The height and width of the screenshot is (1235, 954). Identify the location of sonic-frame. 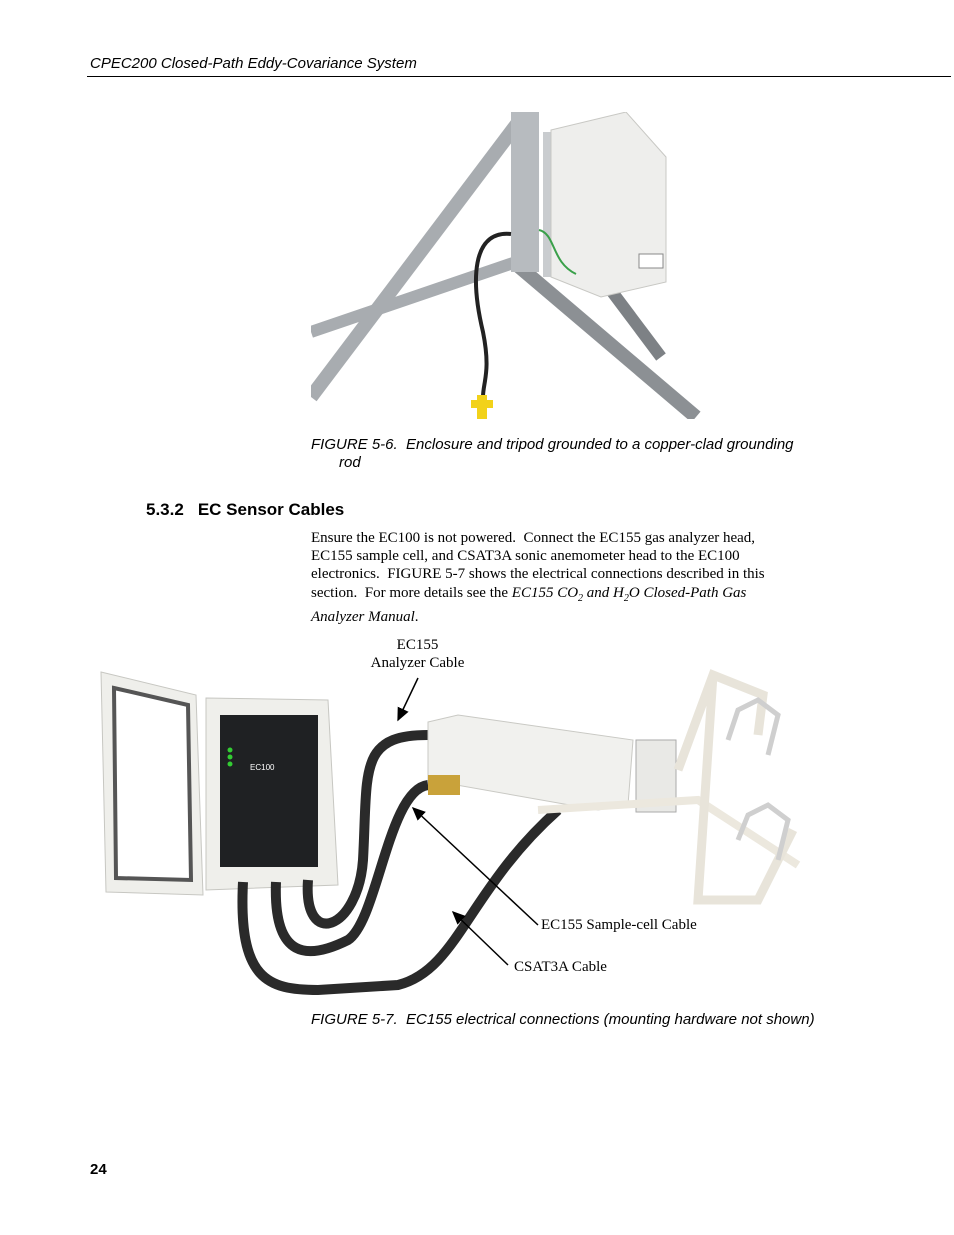
(735, 787).